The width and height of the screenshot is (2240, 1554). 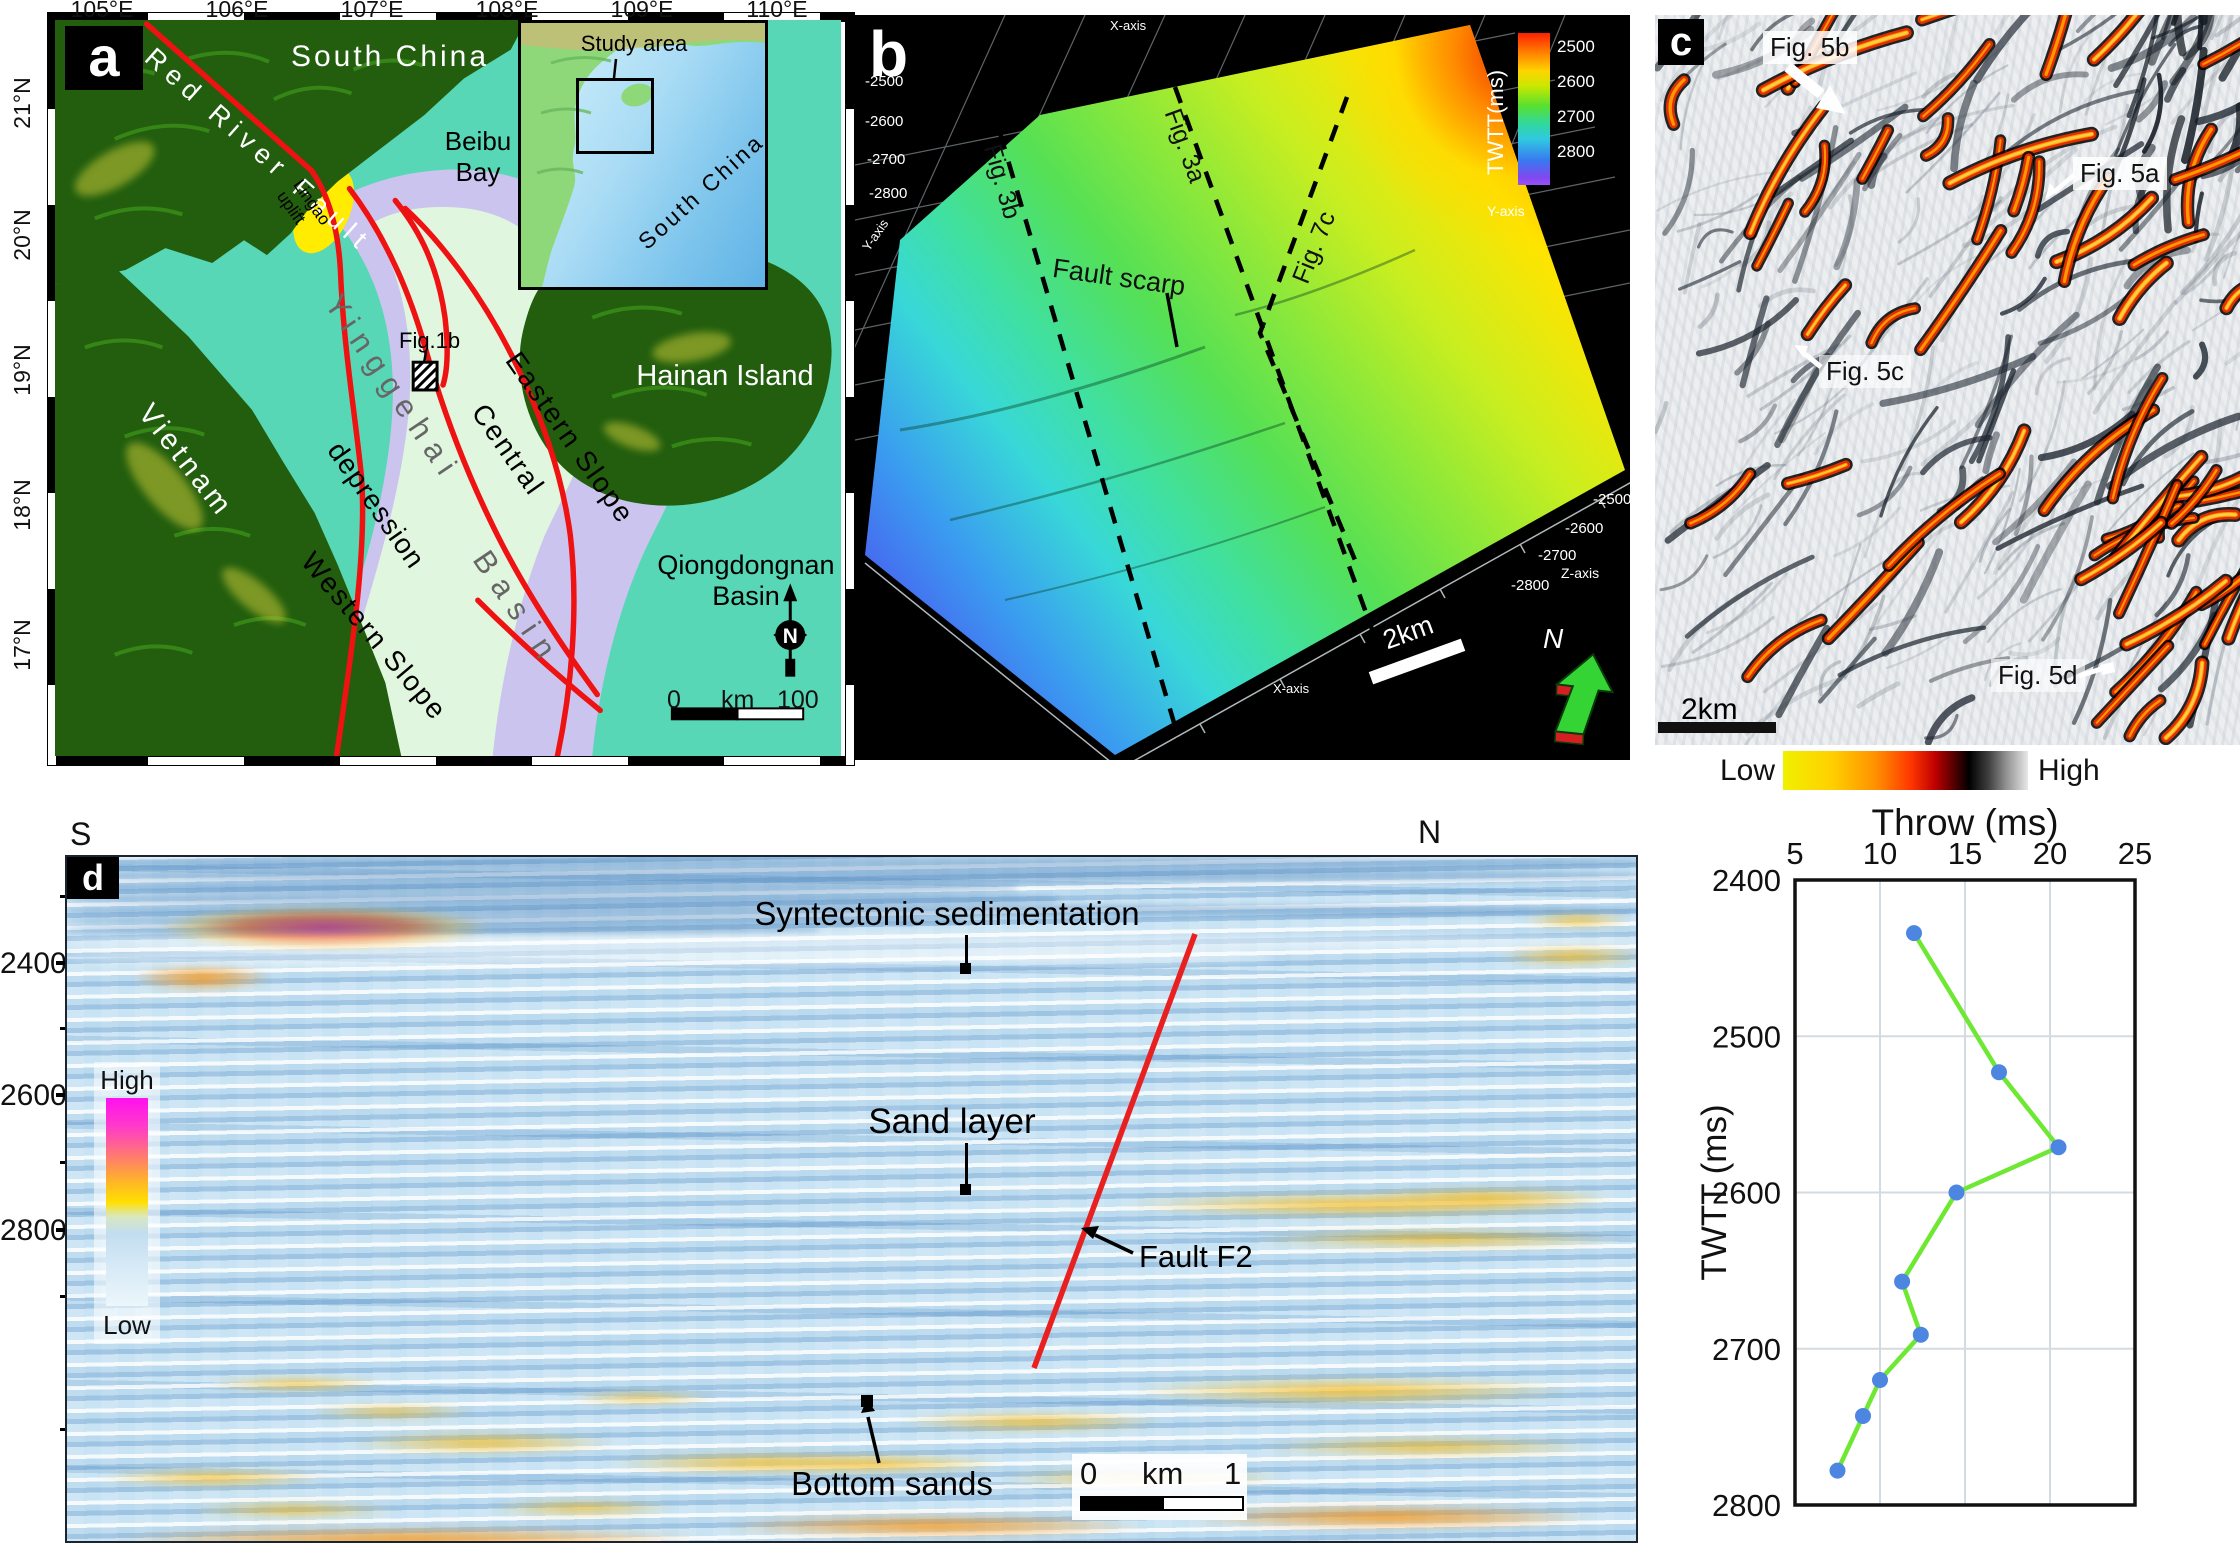 I want to click on b-right-tick: -2700, so click(x=1557, y=555).